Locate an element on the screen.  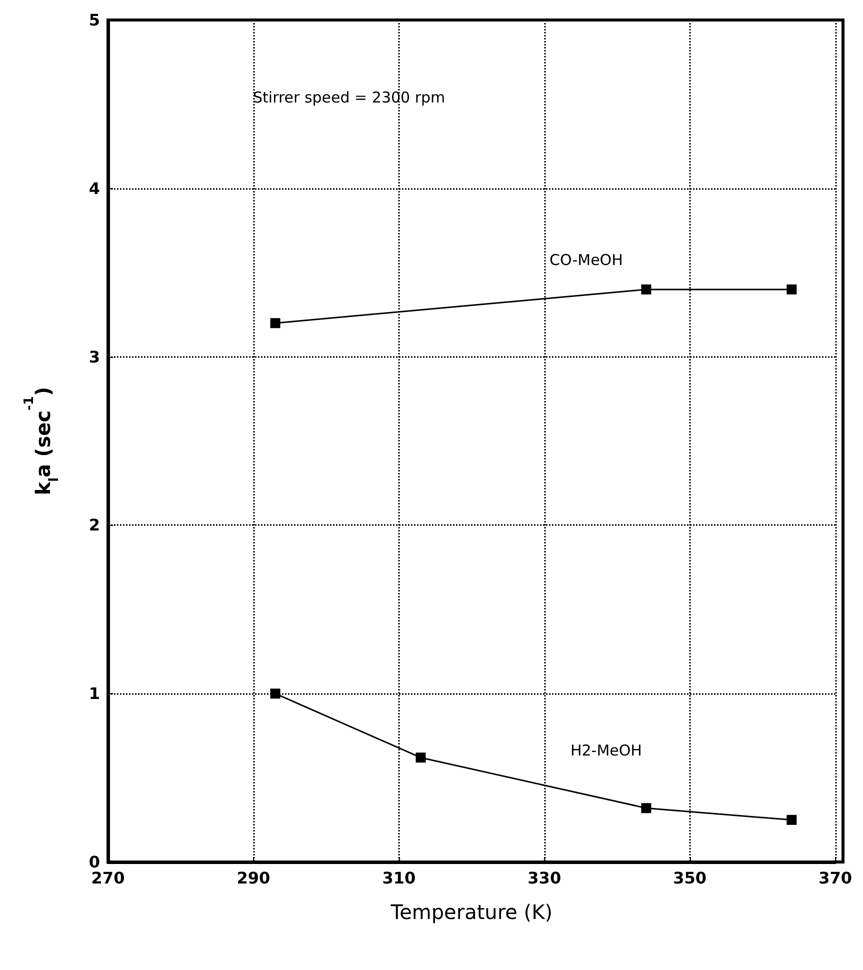
x-tick-label: 350 is located at coordinates (690, 878).